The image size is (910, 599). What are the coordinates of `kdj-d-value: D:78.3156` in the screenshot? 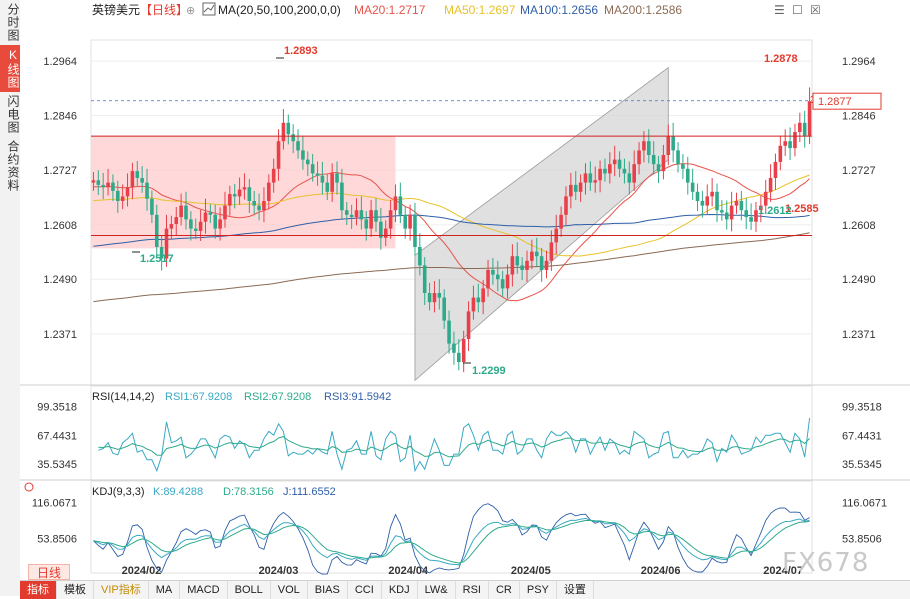 It's located at (248, 492).